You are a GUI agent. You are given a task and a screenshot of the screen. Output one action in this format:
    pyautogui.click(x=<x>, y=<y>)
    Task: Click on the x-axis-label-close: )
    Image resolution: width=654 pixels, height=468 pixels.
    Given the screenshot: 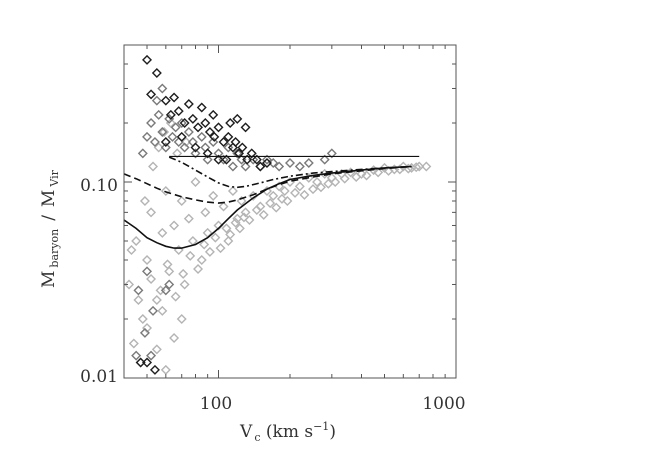 What is the action you would take?
    pyautogui.click(x=332, y=432)
    